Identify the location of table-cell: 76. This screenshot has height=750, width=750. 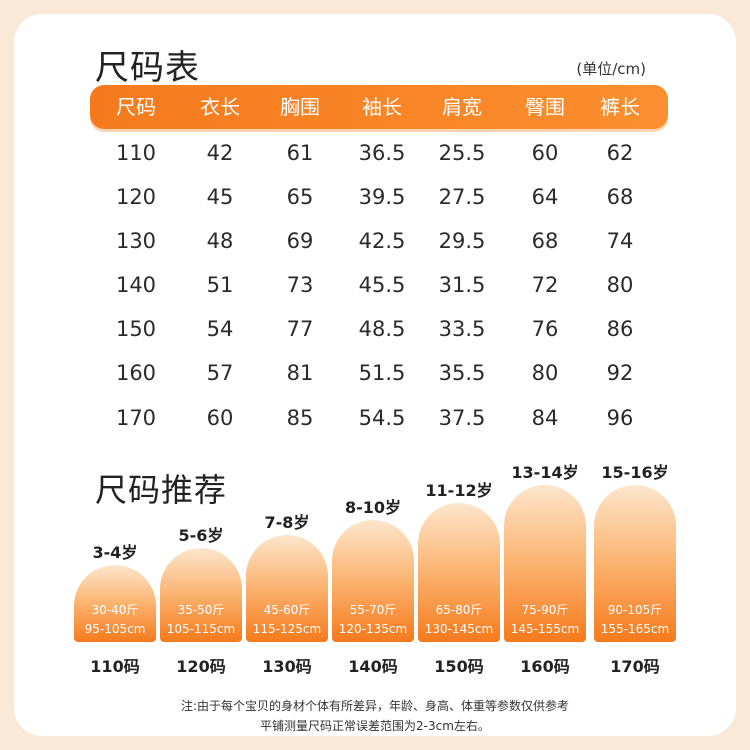
(545, 329).